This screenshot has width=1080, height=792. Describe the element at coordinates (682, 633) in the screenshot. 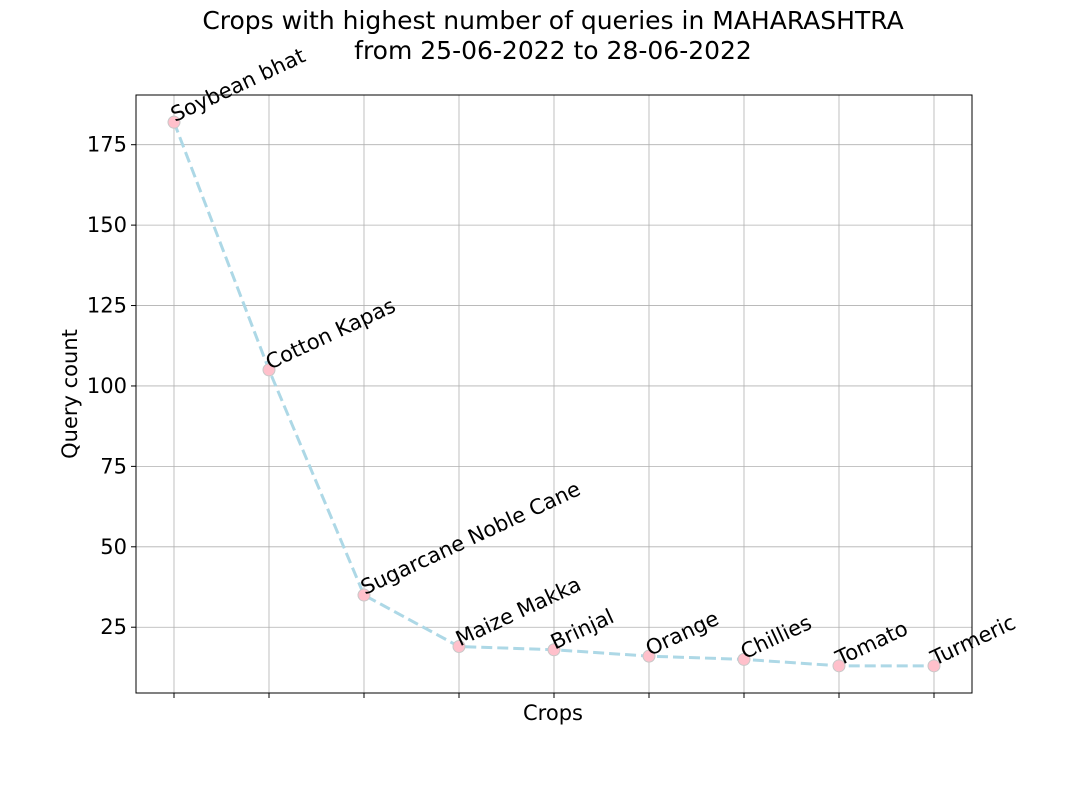

I see `point-label: Orange` at that location.